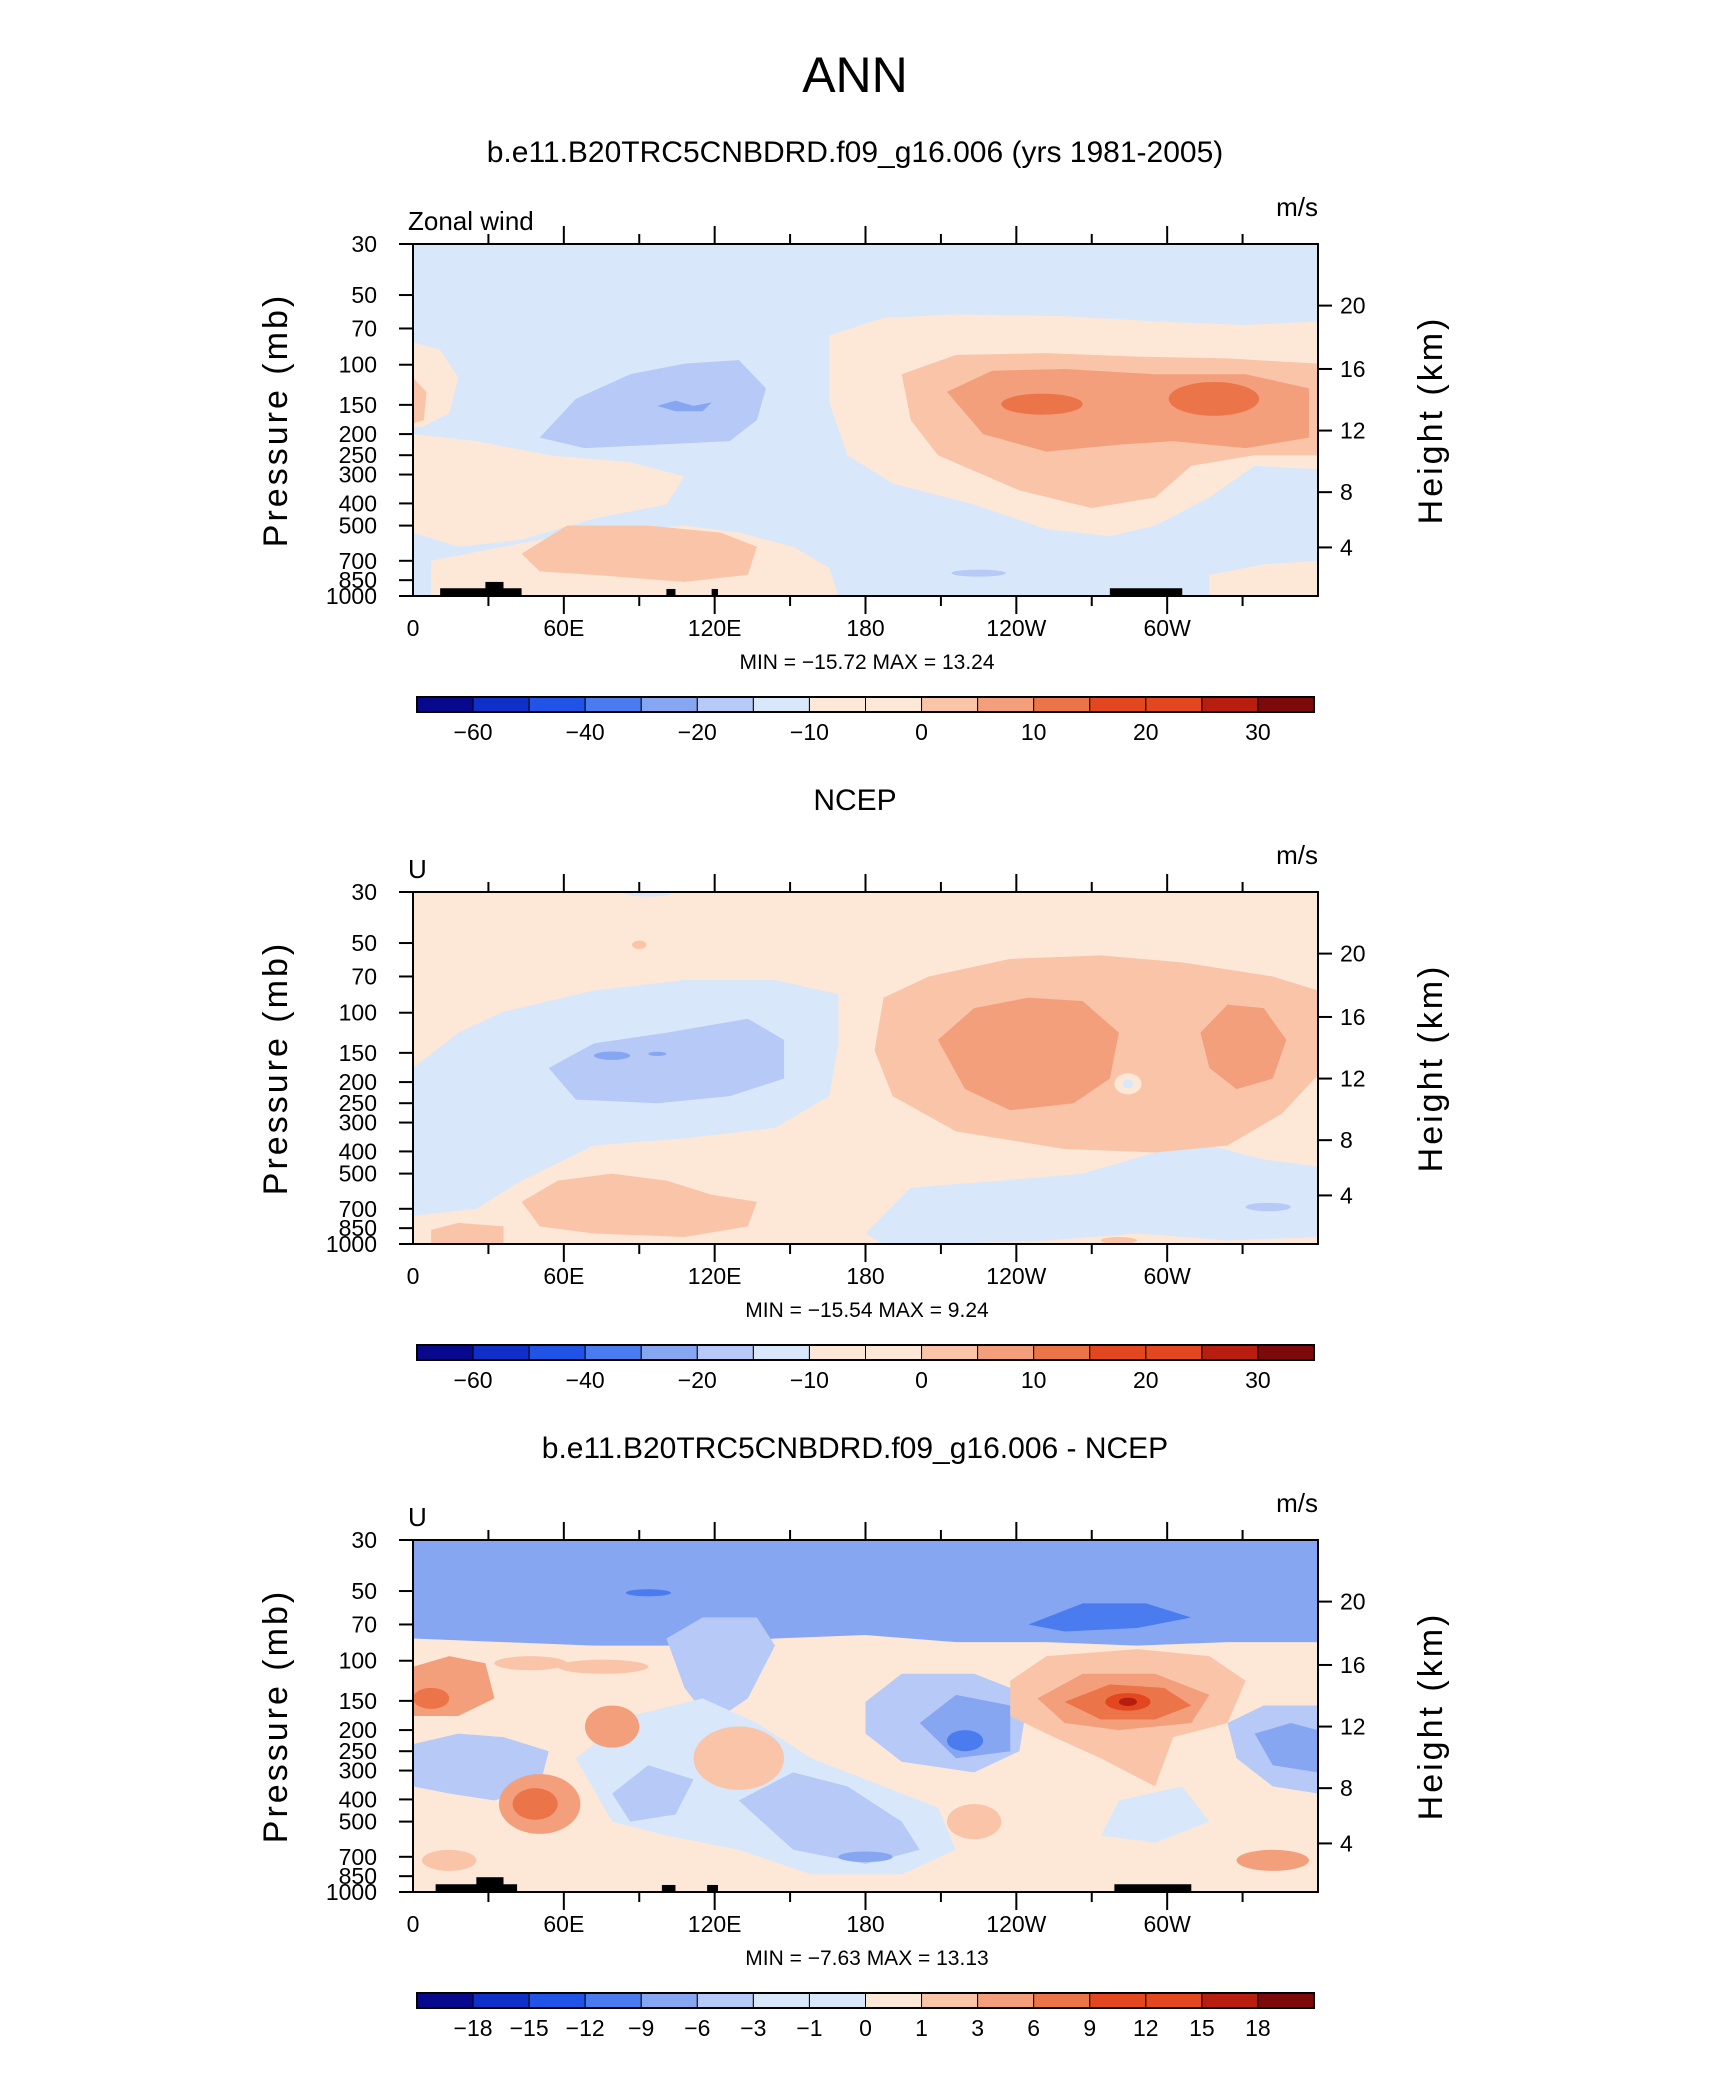  I want to click on contour-field, so click(865, 1068).